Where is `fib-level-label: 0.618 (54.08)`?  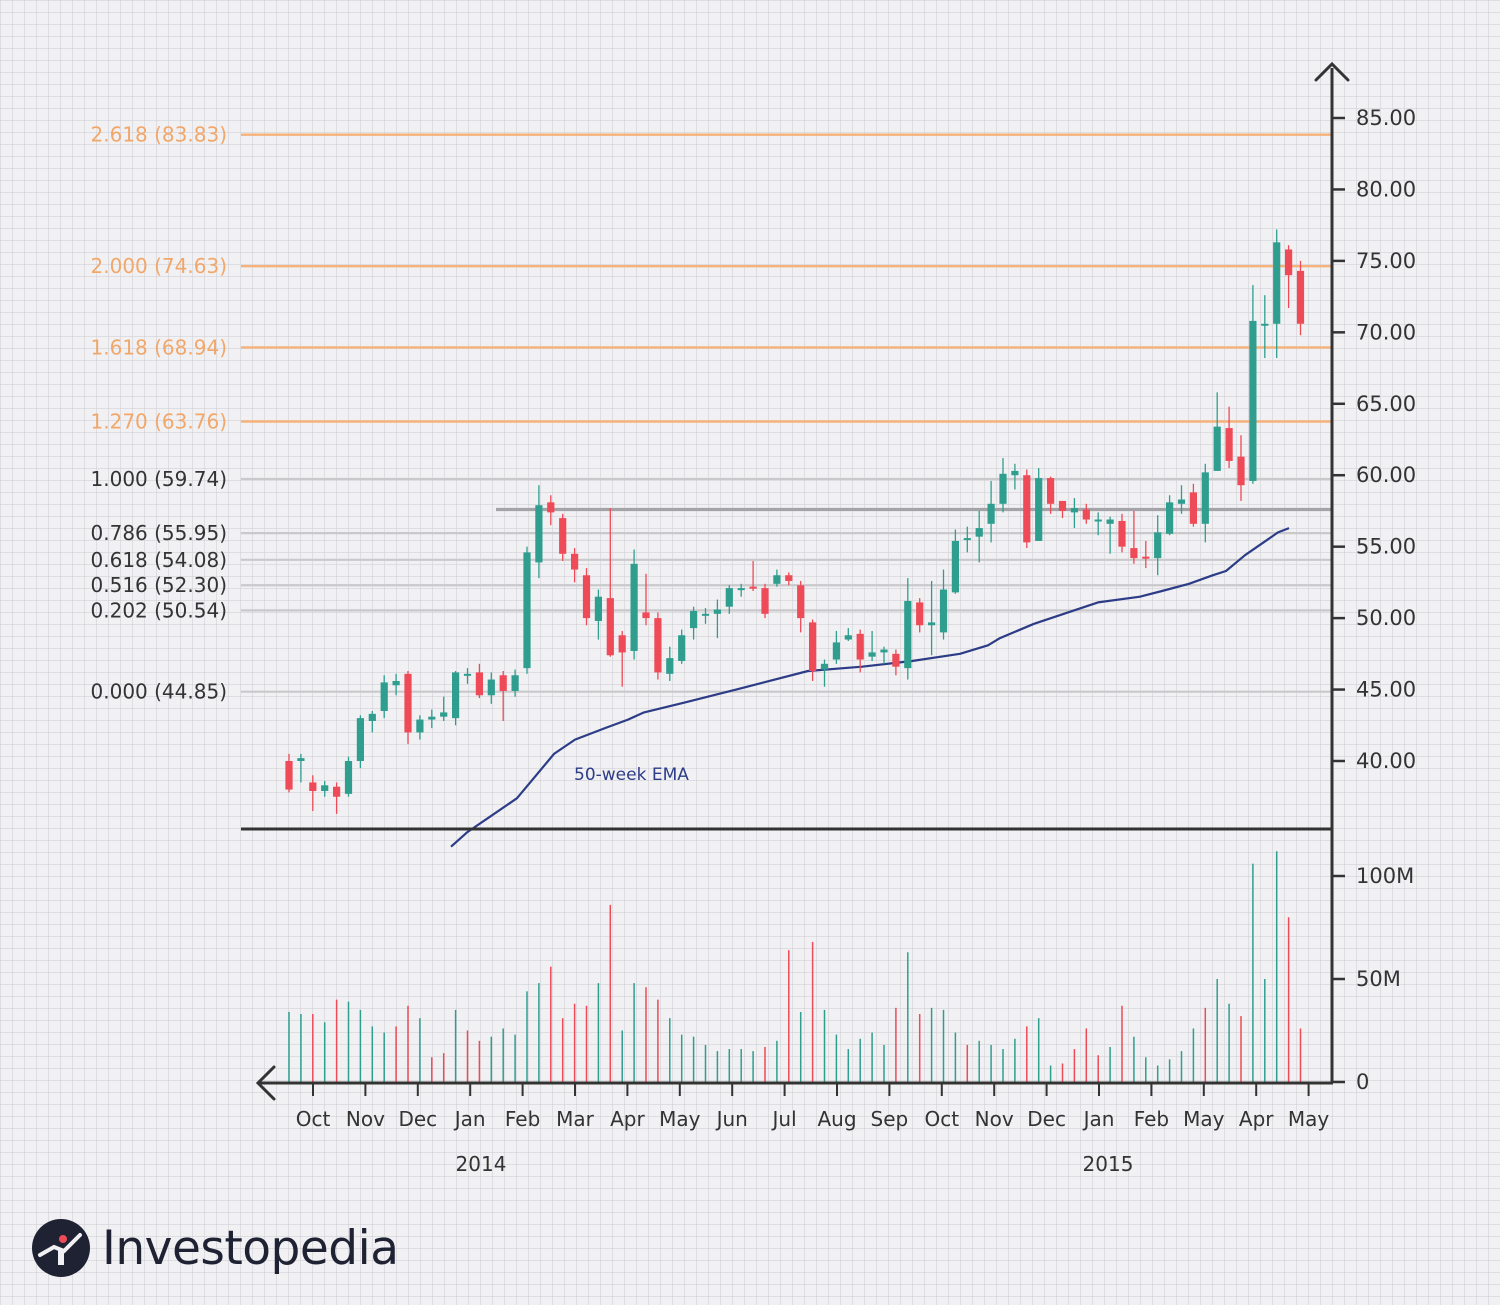
fib-level-label: 0.618 (54.08) is located at coordinates (159, 560).